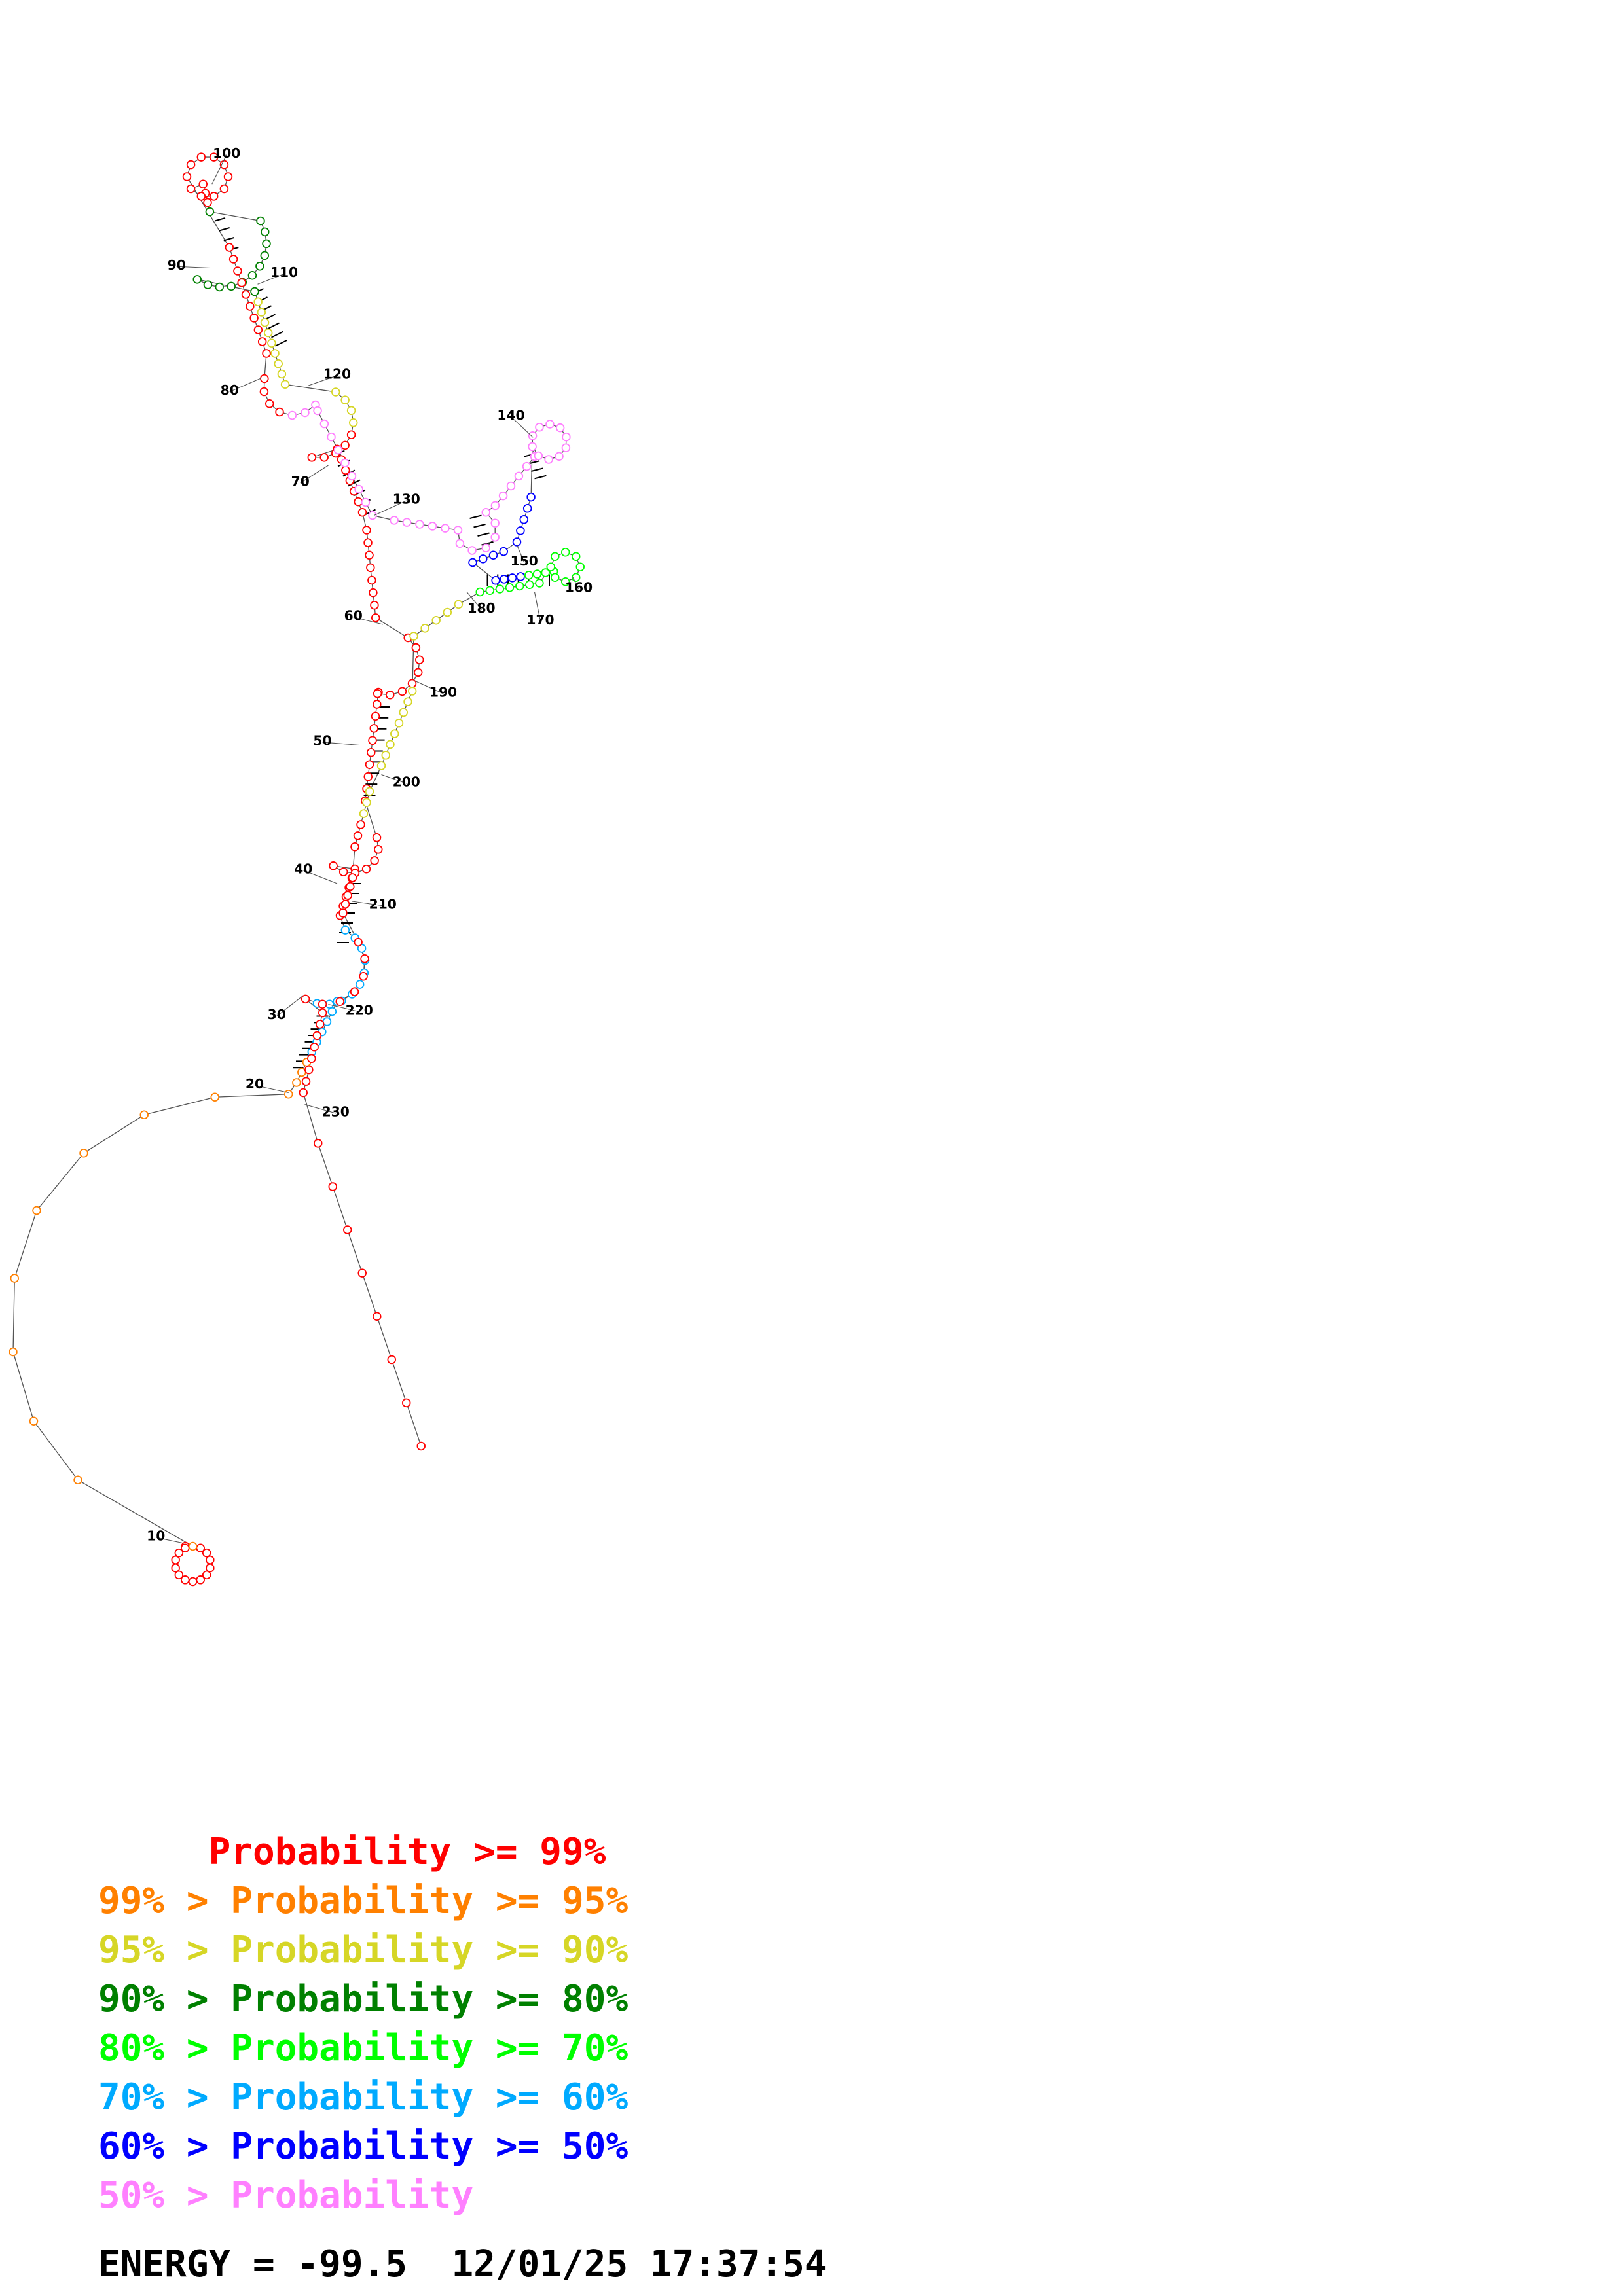  What do you see at coordinates (443, 692) in the screenshot?
I see `position-label: 190` at bounding box center [443, 692].